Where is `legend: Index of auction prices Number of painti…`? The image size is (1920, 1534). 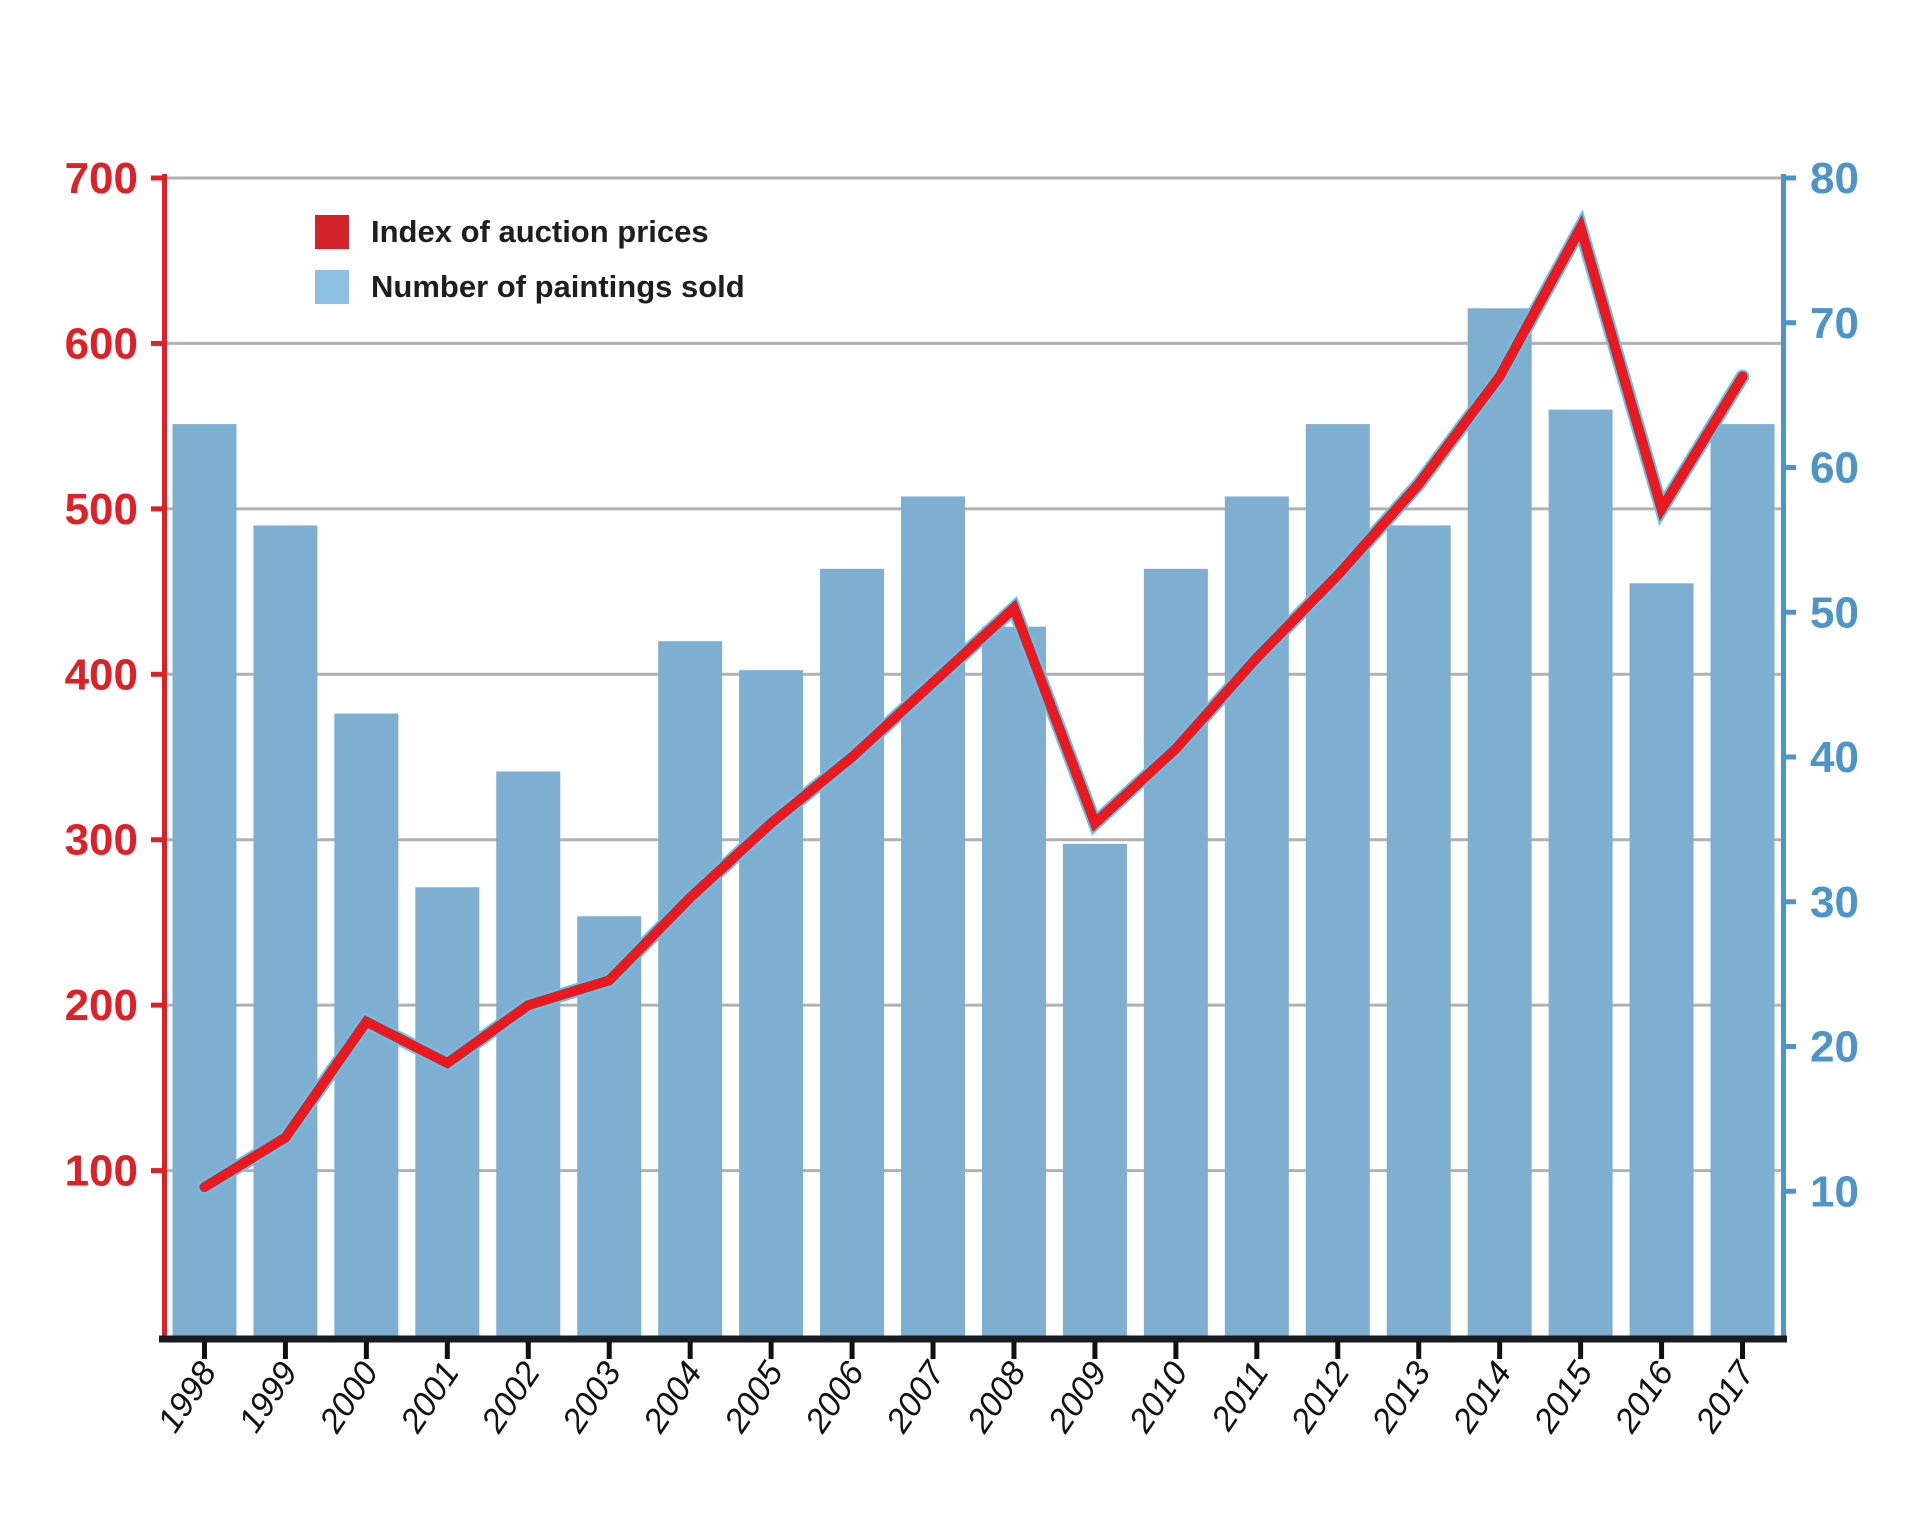 legend: Index of auction prices Number of painti… is located at coordinates (530, 269).